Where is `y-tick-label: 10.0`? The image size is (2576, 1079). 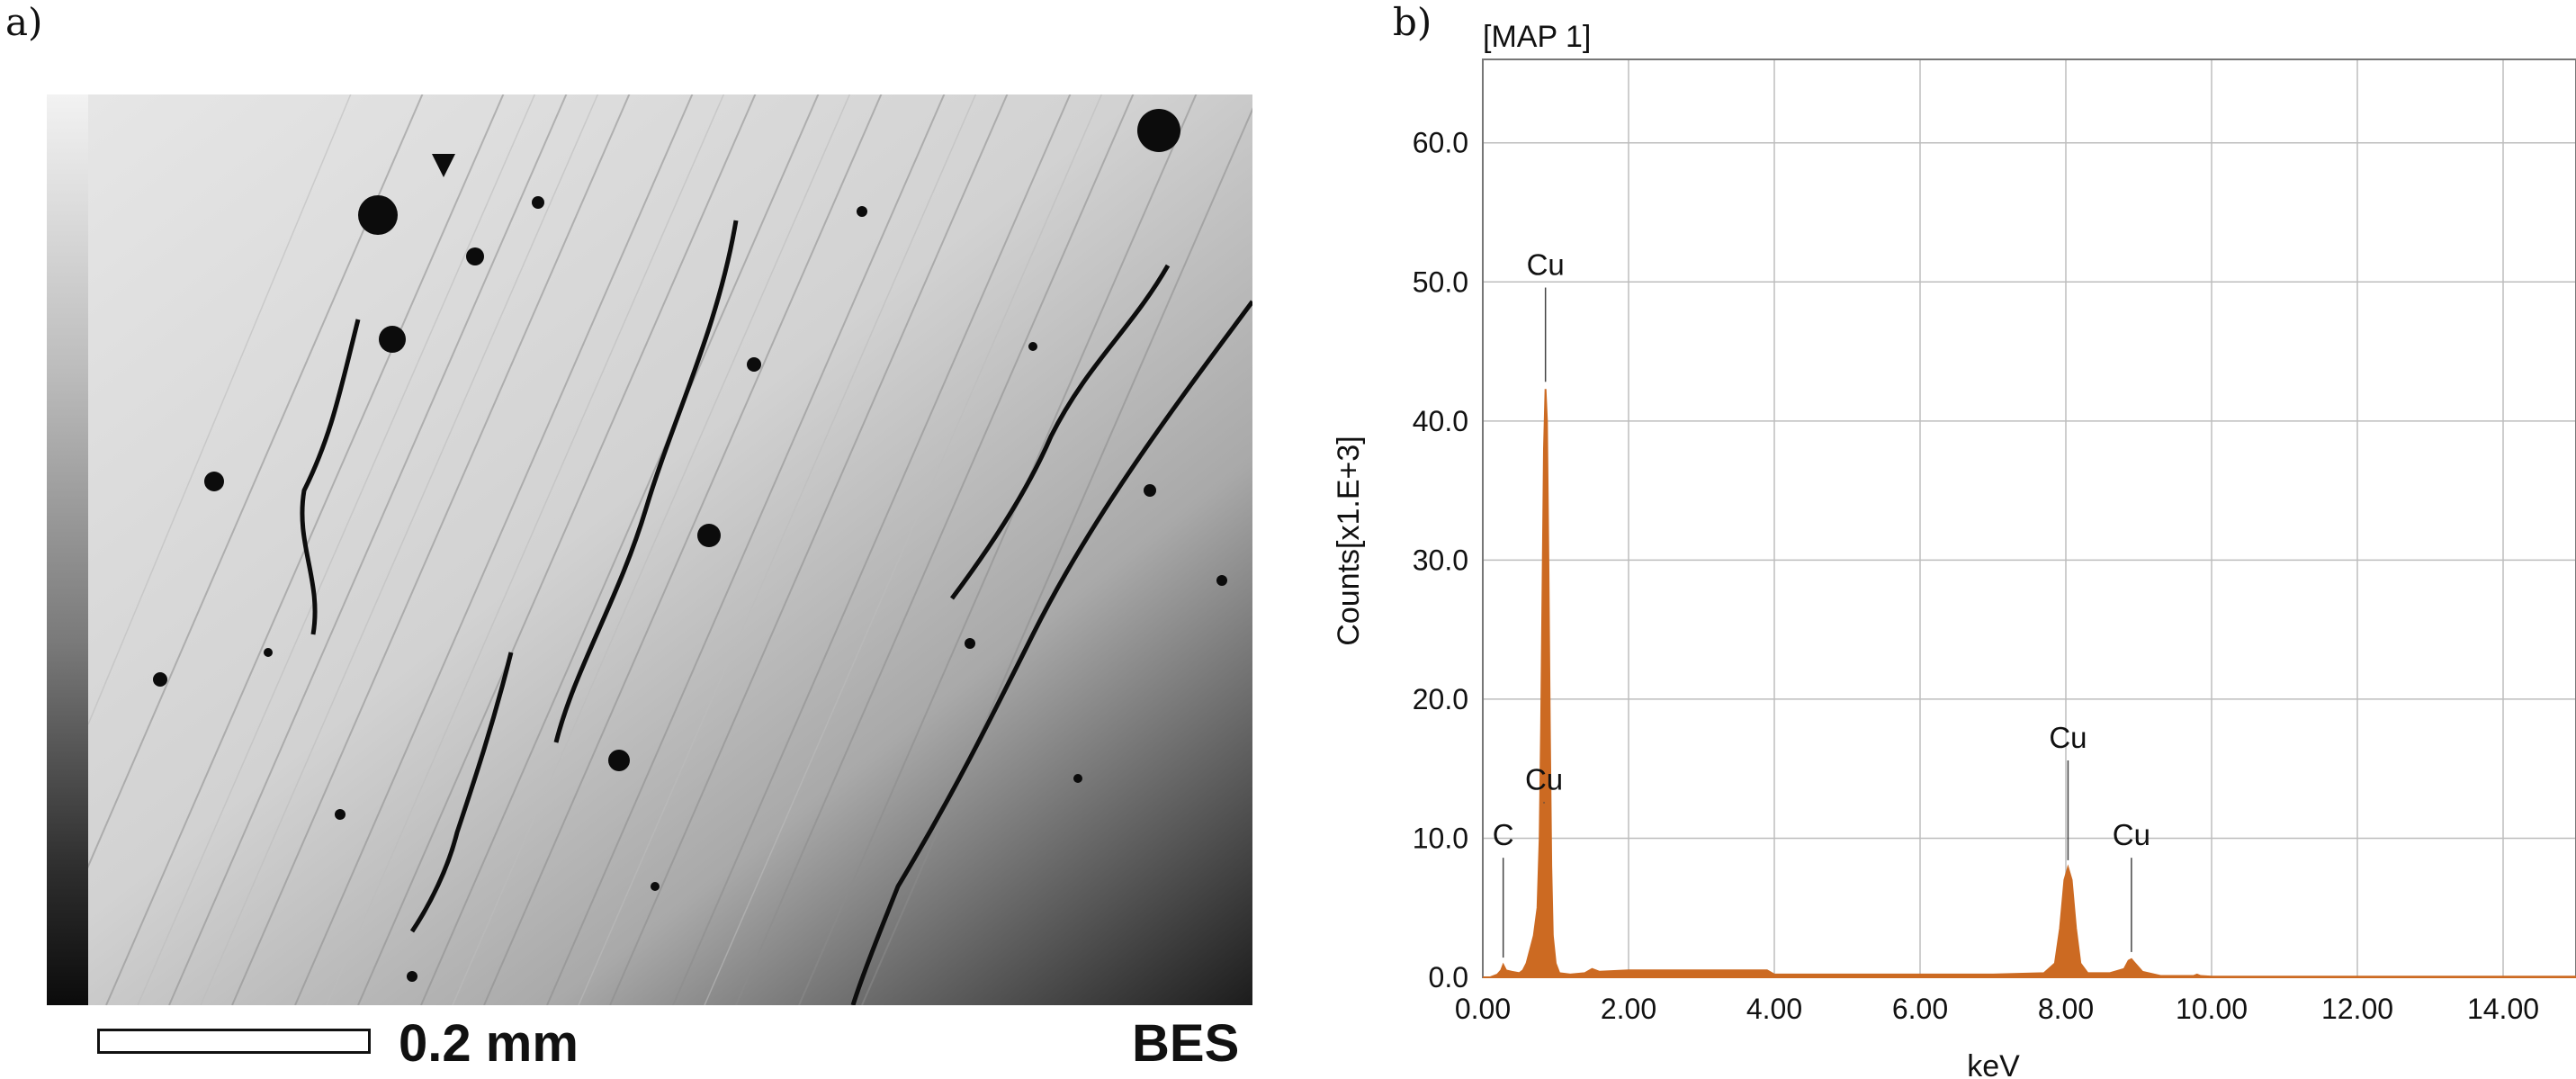 y-tick-label: 10.0 is located at coordinates (1441, 838).